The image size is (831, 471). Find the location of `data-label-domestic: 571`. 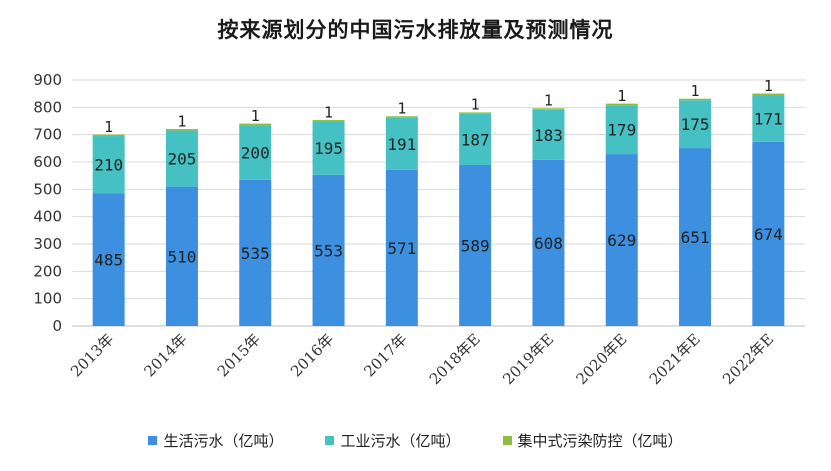

data-label-domestic: 571 is located at coordinates (401, 248).